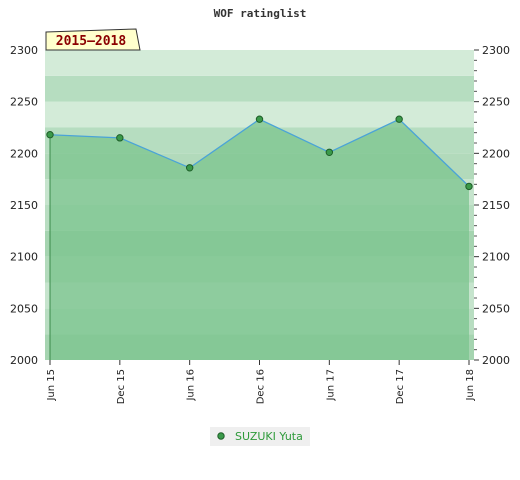  I want to click on period-badge-box, so click(93, 39).